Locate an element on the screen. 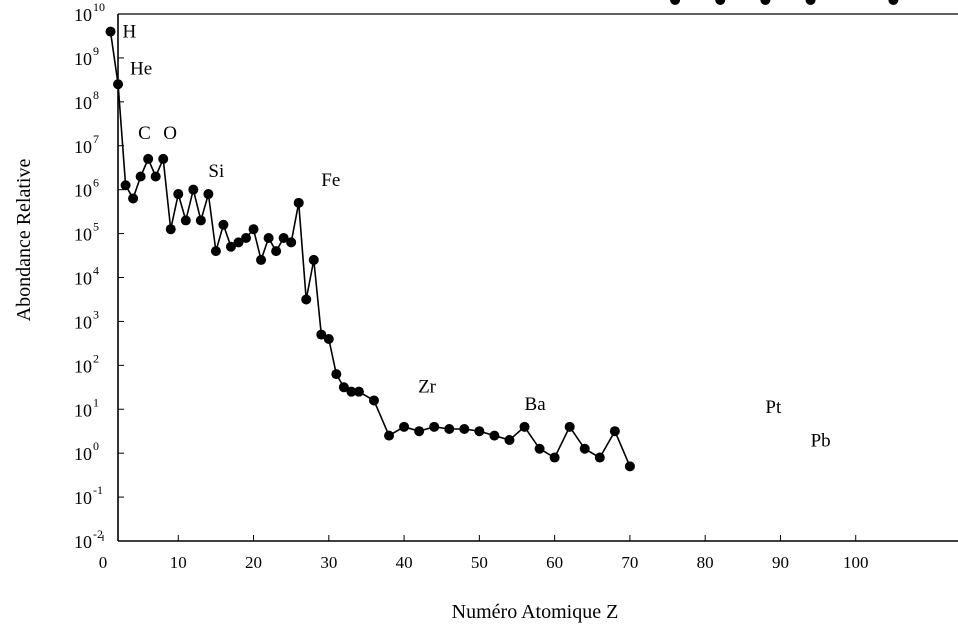 The image size is (958, 632). annotation-pt: Pt is located at coordinates (773, 407).